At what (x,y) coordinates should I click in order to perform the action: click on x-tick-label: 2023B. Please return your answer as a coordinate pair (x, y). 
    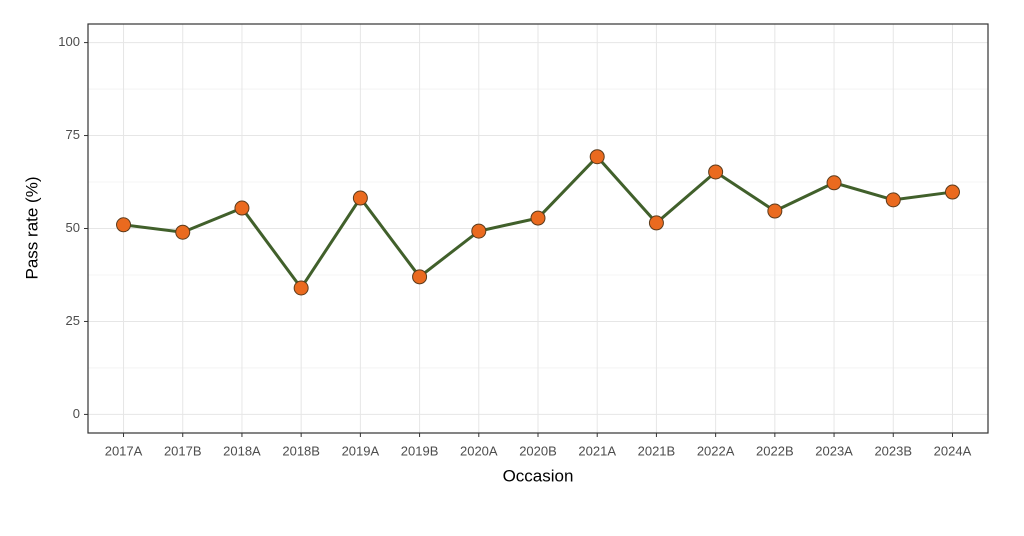
    Looking at the image, I should click on (893, 450).